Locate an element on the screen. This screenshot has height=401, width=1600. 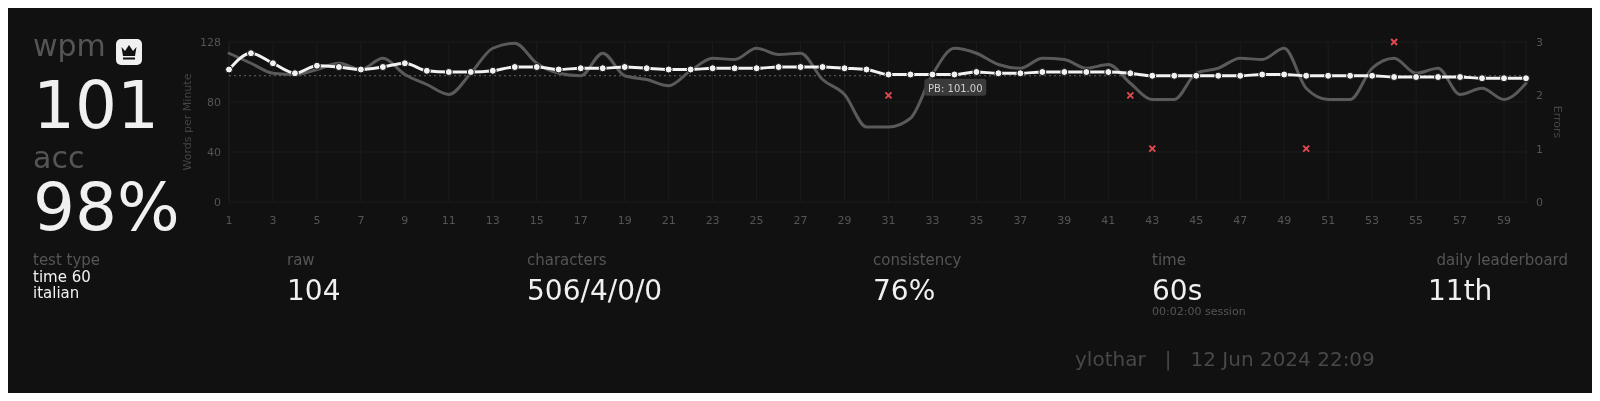
x-tick-label: 29 is located at coordinates (844, 220).